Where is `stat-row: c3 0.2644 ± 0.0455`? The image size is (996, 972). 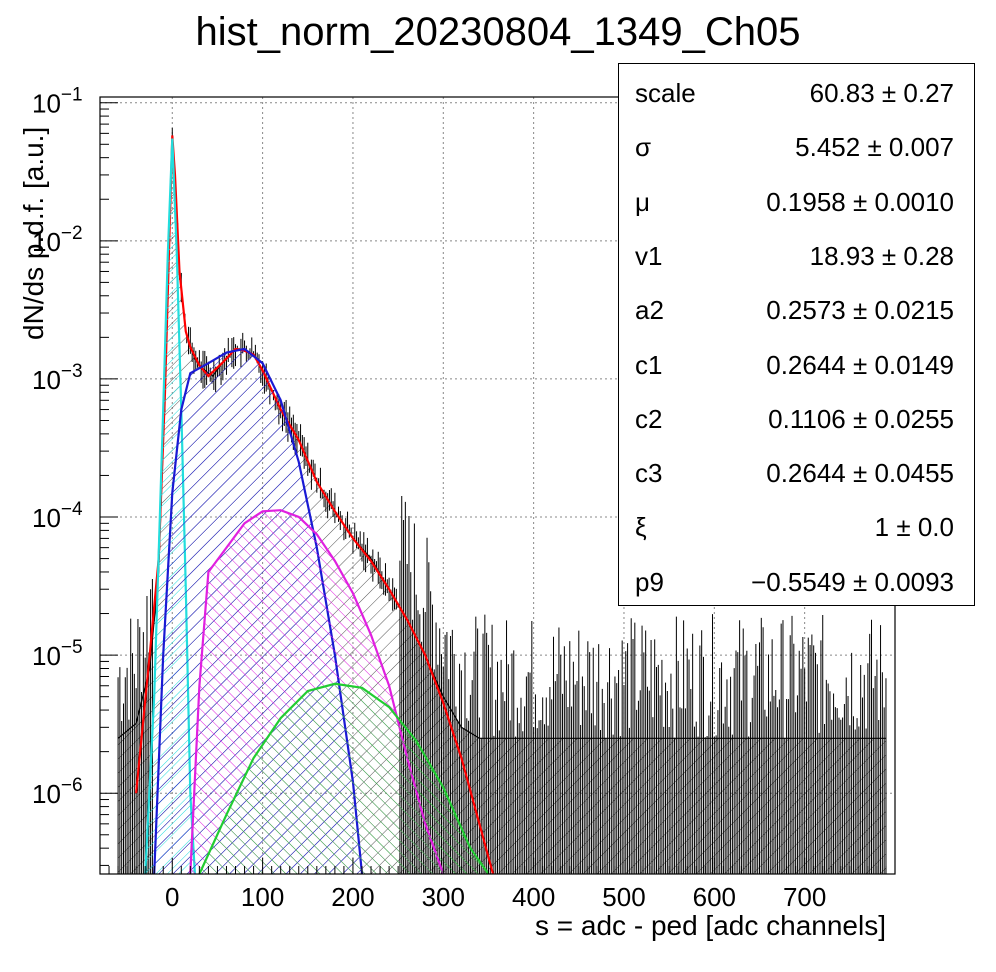
stat-row: c3 0.2644 ± 0.0455 is located at coordinates (796, 478).